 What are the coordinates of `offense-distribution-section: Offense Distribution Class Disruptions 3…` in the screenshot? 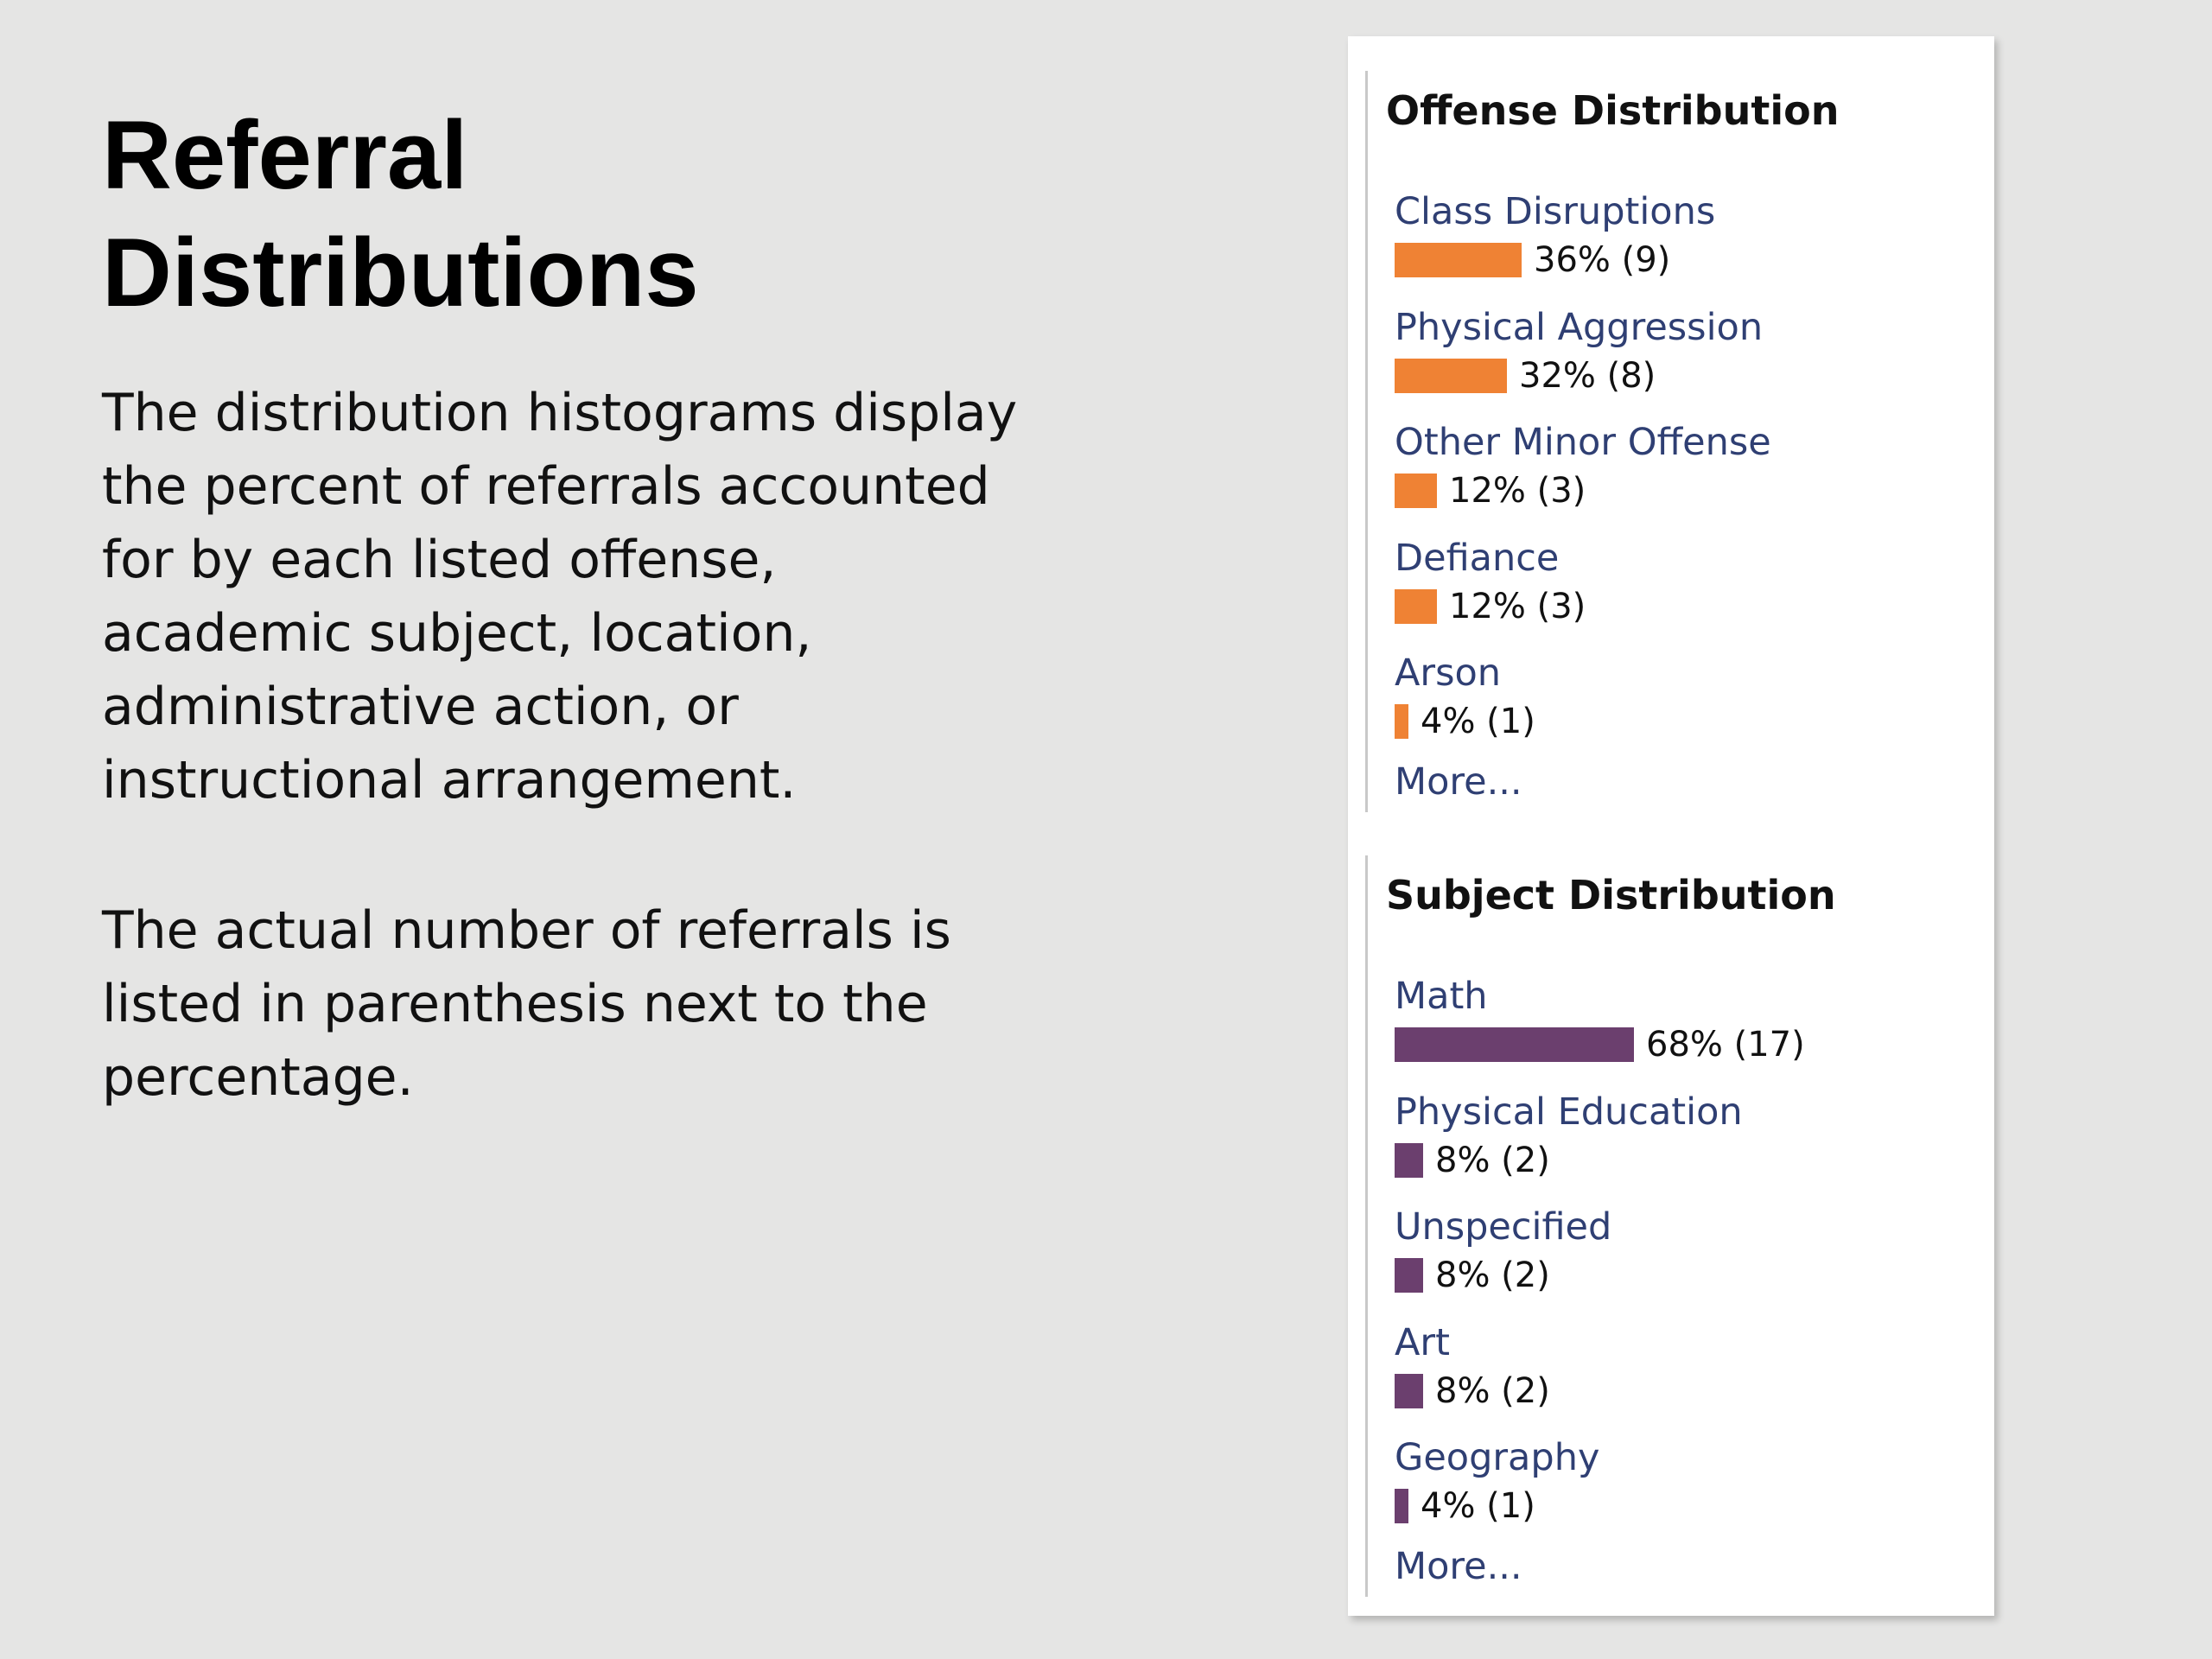 It's located at (1669, 441).